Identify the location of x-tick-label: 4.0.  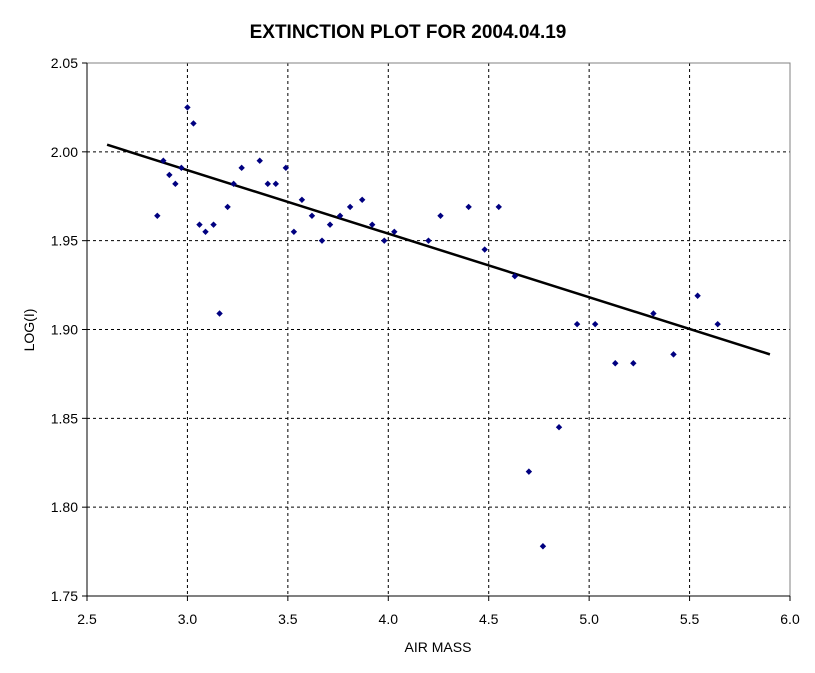
(389, 619).